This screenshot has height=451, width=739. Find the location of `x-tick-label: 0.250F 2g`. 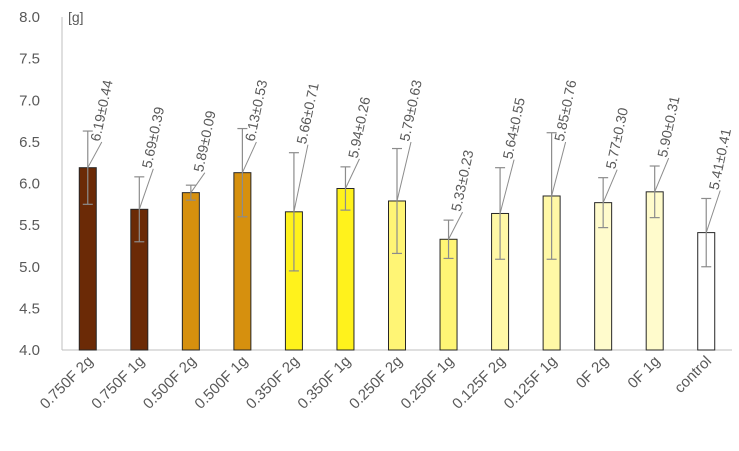

x-tick-label: 0.250F 2g is located at coordinates (376, 383).